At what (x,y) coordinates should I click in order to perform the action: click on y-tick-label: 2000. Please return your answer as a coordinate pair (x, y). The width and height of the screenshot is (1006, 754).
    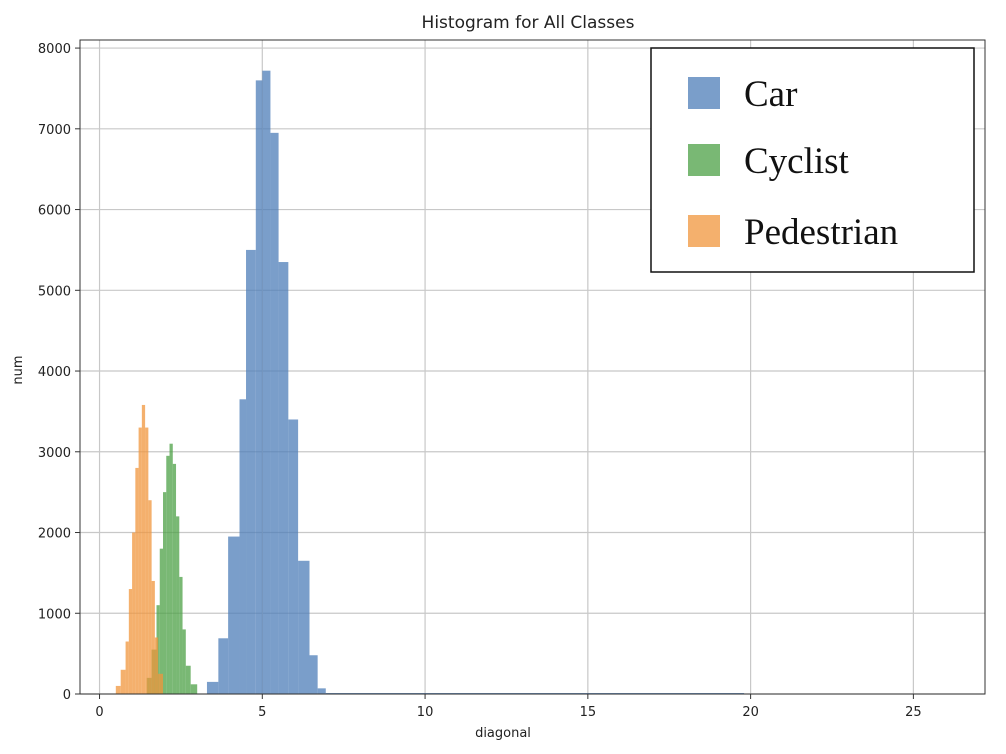
    Looking at the image, I should click on (54, 534).